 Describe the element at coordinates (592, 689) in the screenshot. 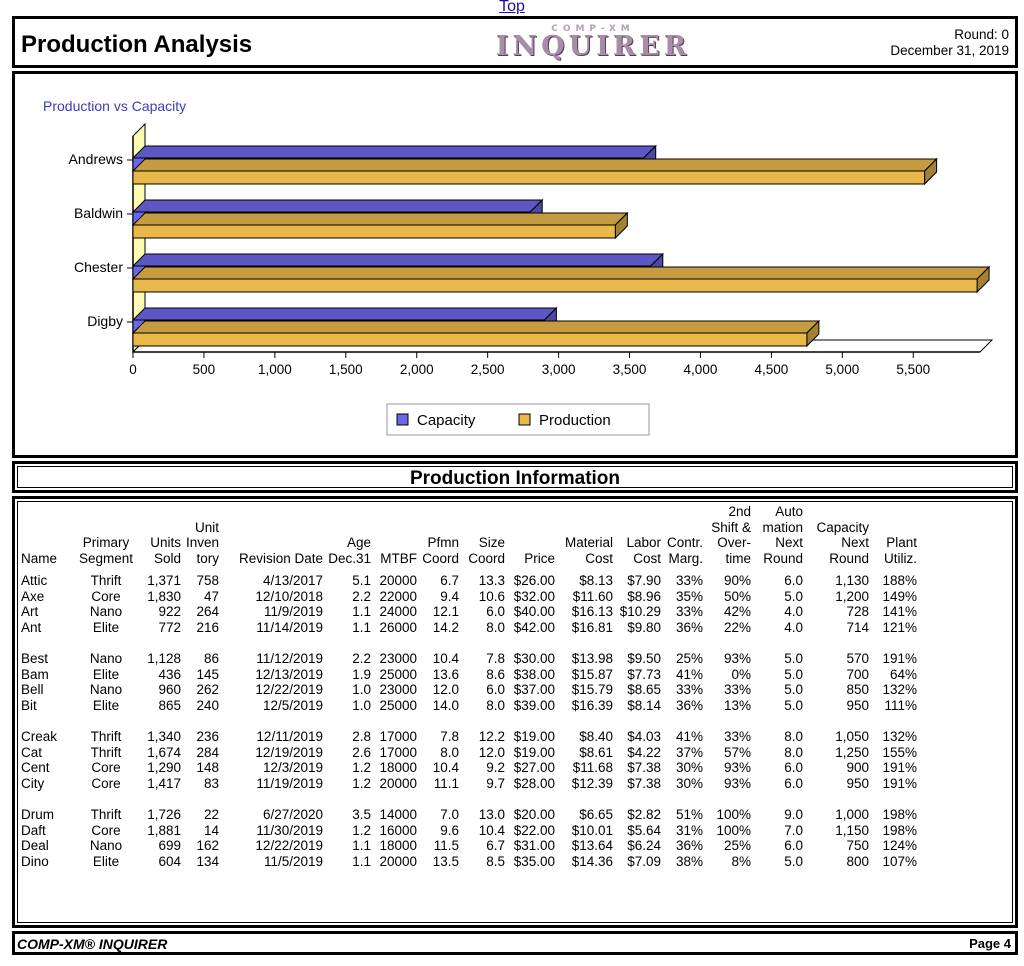

I see `table-cell: $15.79` at that location.